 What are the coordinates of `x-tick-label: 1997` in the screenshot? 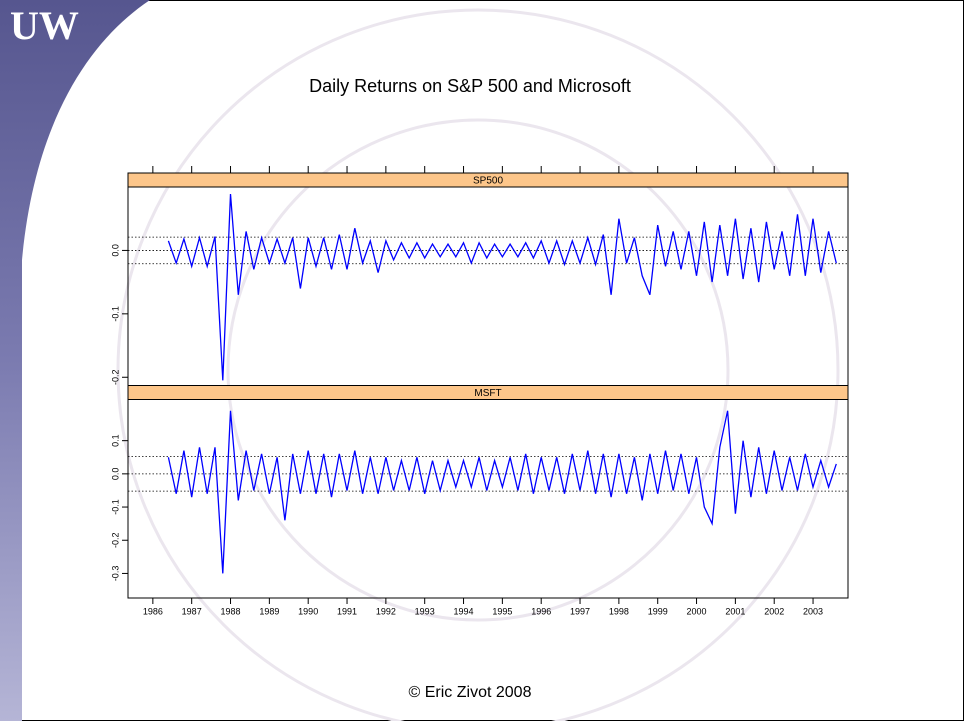 It's located at (580, 611).